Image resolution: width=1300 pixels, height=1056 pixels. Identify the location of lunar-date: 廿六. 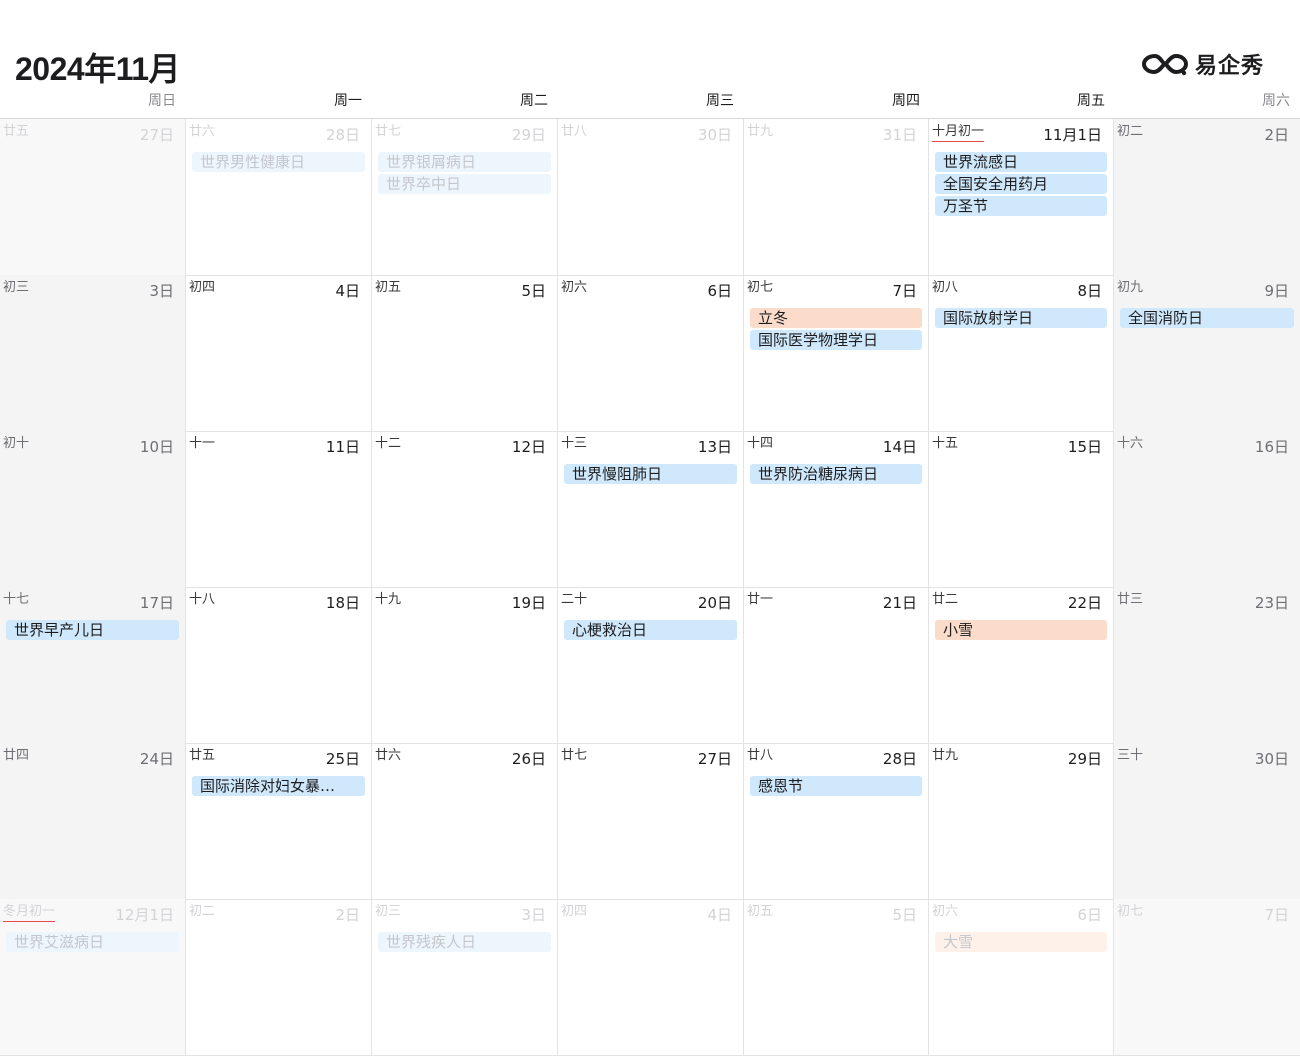
(202, 131).